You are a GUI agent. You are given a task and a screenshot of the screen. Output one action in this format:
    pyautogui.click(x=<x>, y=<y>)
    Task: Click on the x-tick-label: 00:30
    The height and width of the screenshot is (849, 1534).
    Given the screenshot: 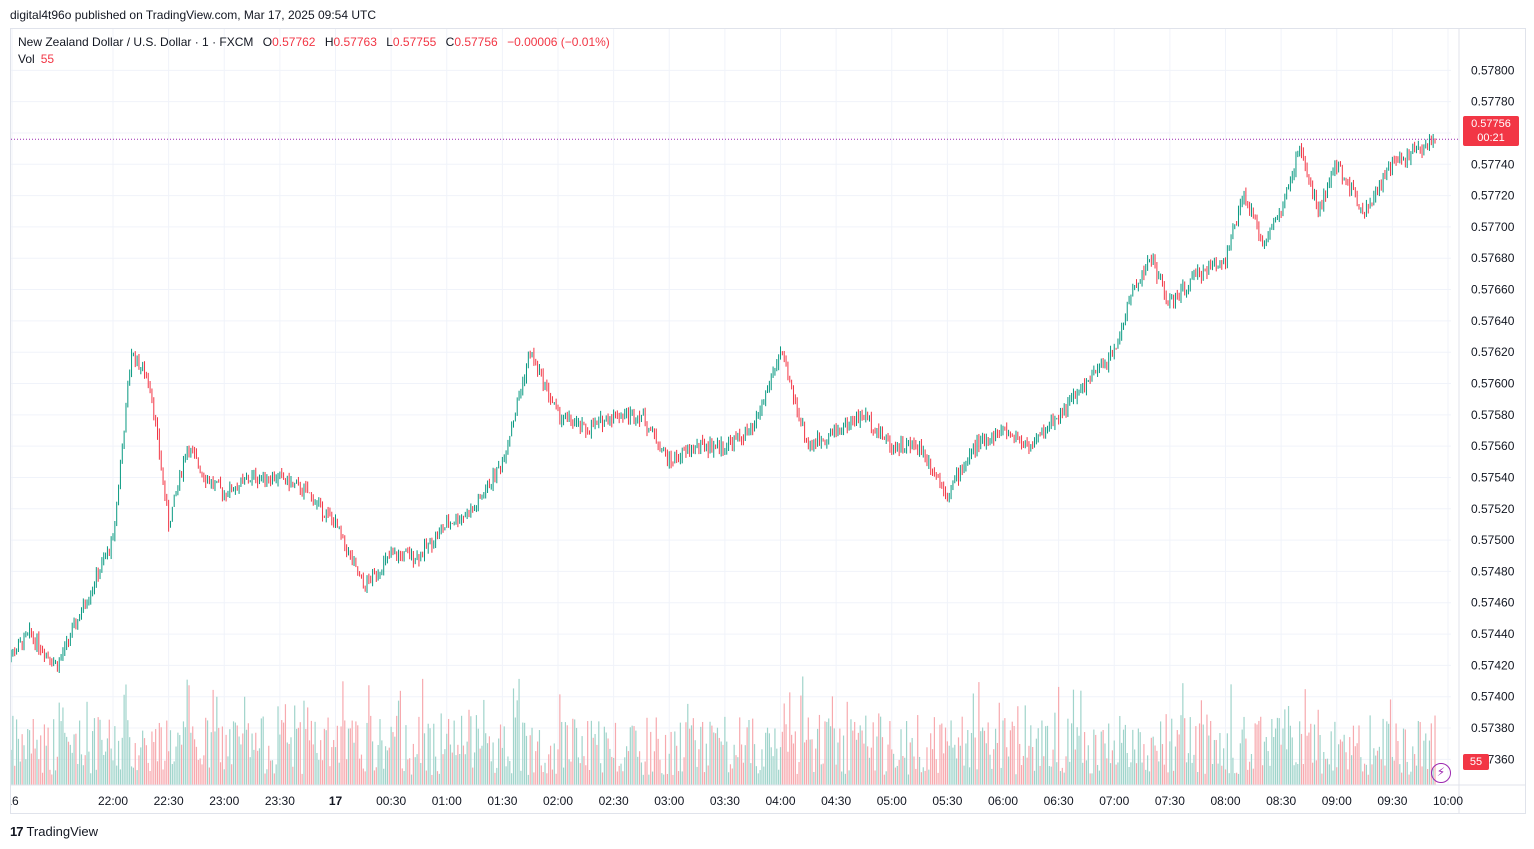 What is the action you would take?
    pyautogui.click(x=391, y=801)
    